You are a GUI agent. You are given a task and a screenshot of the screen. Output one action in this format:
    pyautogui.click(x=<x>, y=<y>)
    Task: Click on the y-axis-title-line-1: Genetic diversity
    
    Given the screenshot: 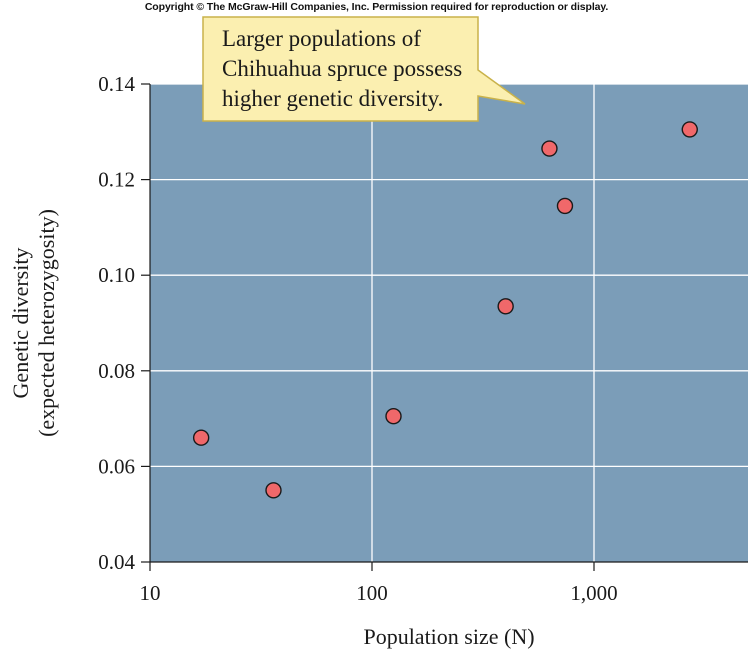 What is the action you would take?
    pyautogui.click(x=20, y=323)
    